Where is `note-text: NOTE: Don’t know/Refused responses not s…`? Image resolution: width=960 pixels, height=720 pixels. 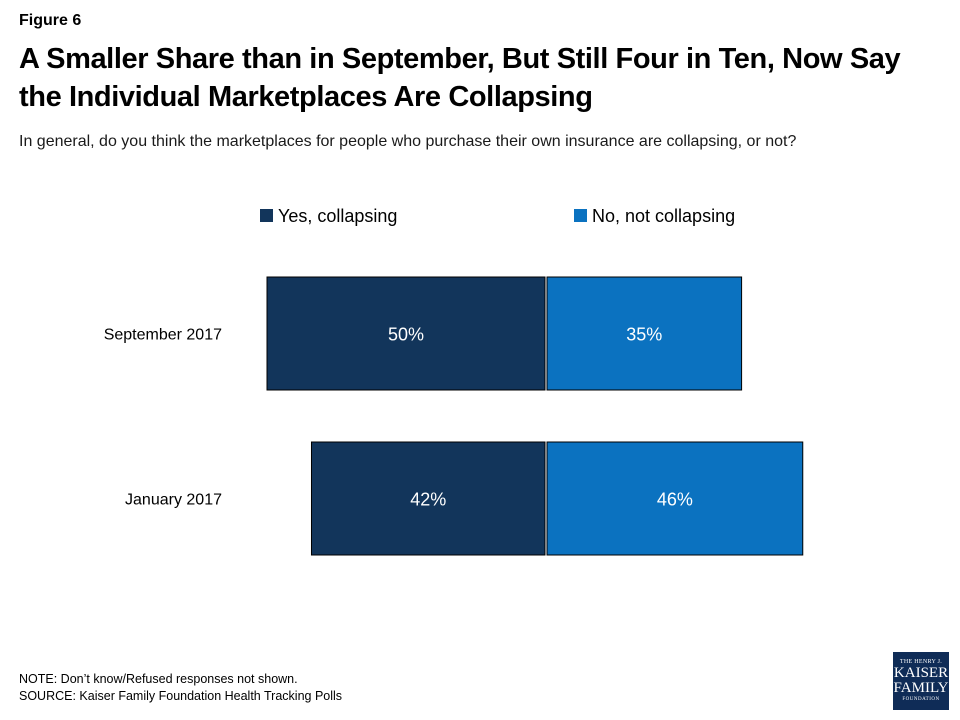 note-text: NOTE: Don’t know/Refused responses not s… is located at coordinates (158, 679).